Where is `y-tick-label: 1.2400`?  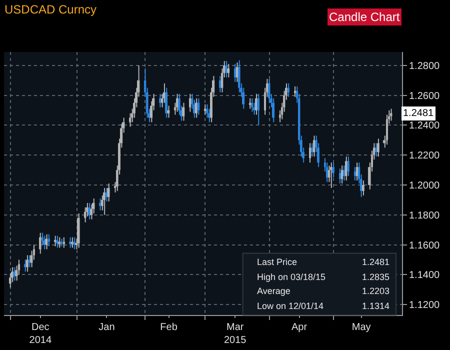 y-tick-label: 1.2400 is located at coordinates (424, 126).